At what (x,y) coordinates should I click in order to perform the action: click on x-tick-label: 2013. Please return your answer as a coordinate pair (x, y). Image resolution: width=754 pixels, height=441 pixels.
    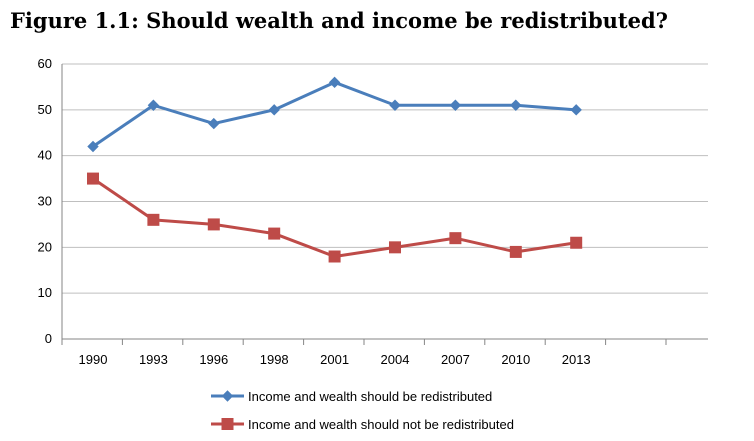
    Looking at the image, I should click on (576, 359).